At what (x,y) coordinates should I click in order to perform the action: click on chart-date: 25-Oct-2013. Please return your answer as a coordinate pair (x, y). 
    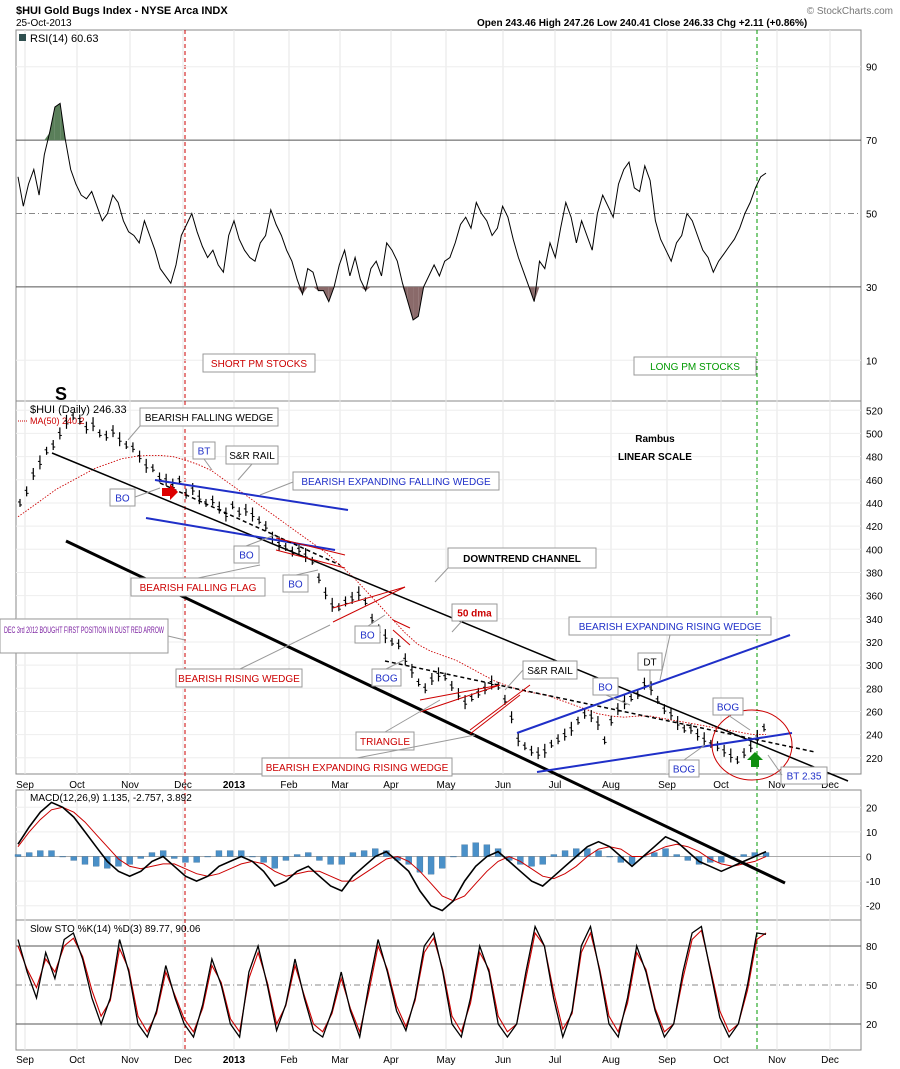
    Looking at the image, I should click on (44, 23).